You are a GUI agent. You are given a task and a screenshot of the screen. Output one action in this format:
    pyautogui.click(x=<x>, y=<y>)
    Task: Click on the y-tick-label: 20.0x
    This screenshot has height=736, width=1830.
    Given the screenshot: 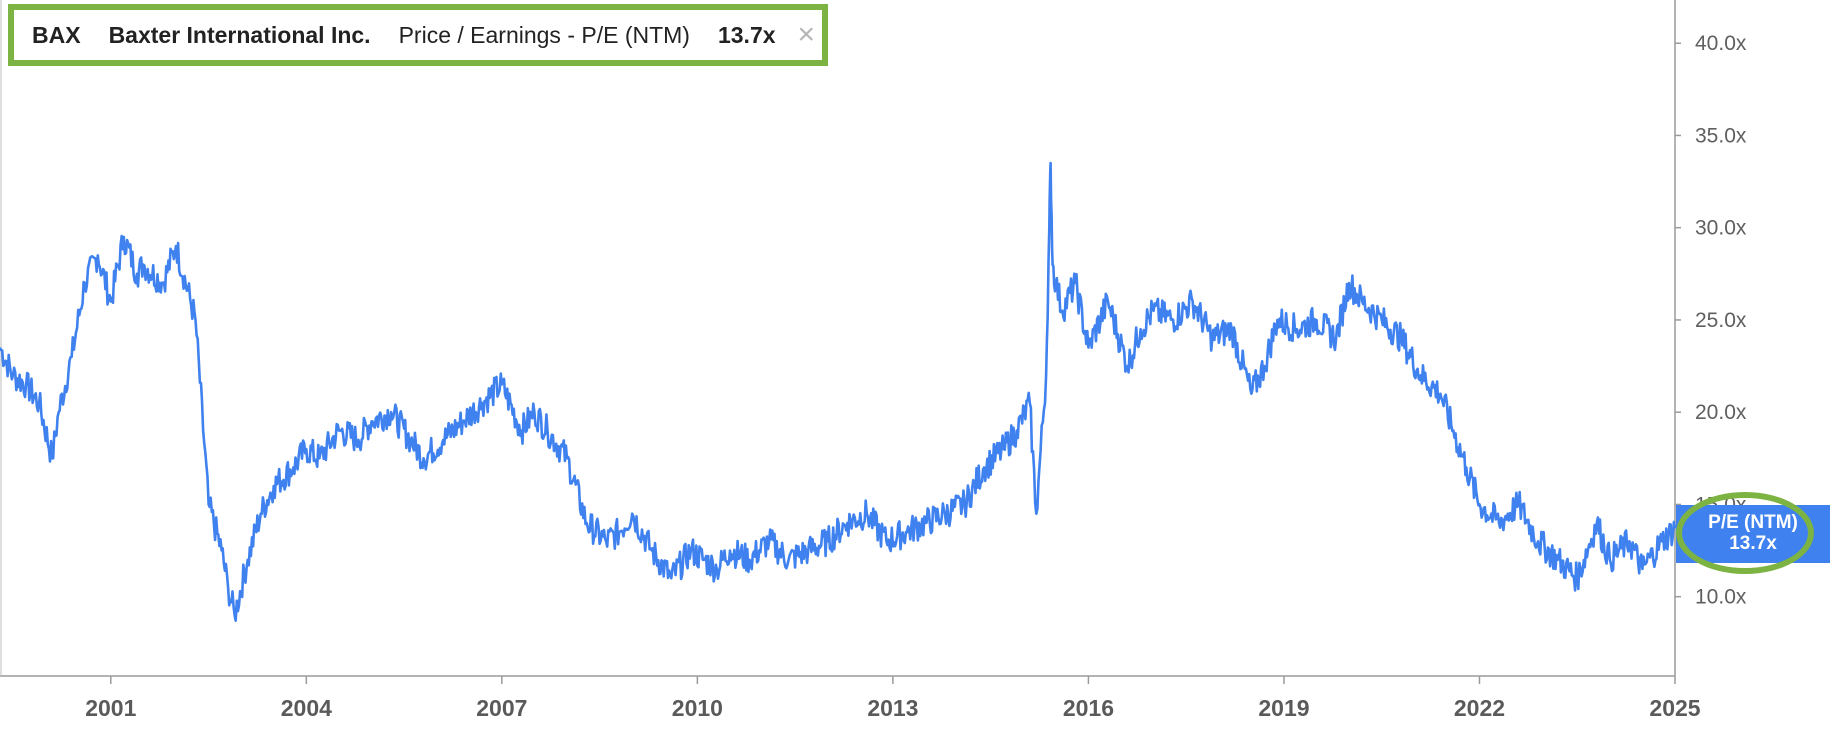 What is the action you would take?
    pyautogui.click(x=1721, y=412)
    